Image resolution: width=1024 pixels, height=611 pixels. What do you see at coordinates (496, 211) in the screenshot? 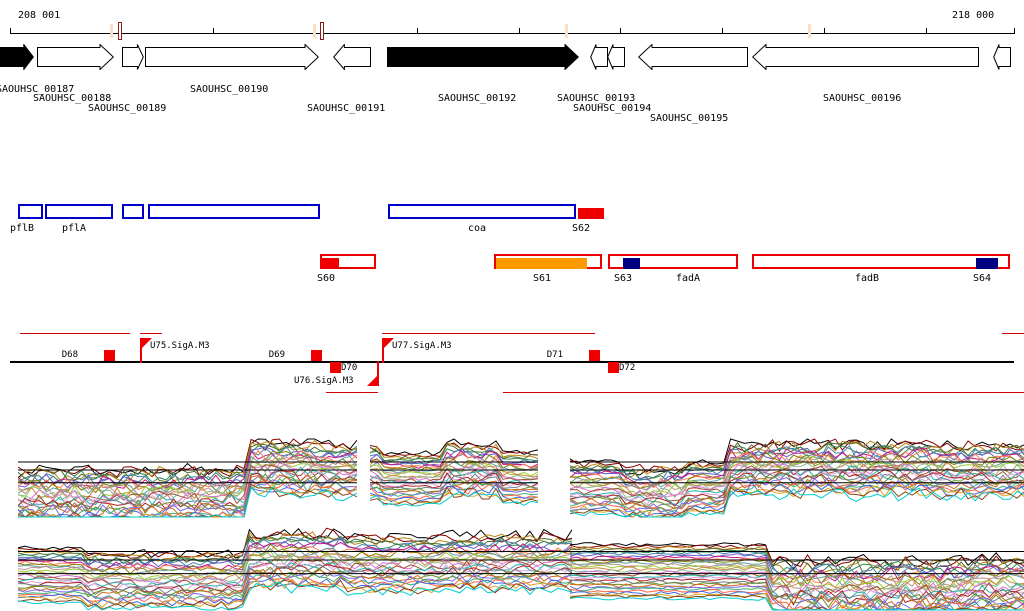
I see `operon-box-coa` at bounding box center [496, 211].